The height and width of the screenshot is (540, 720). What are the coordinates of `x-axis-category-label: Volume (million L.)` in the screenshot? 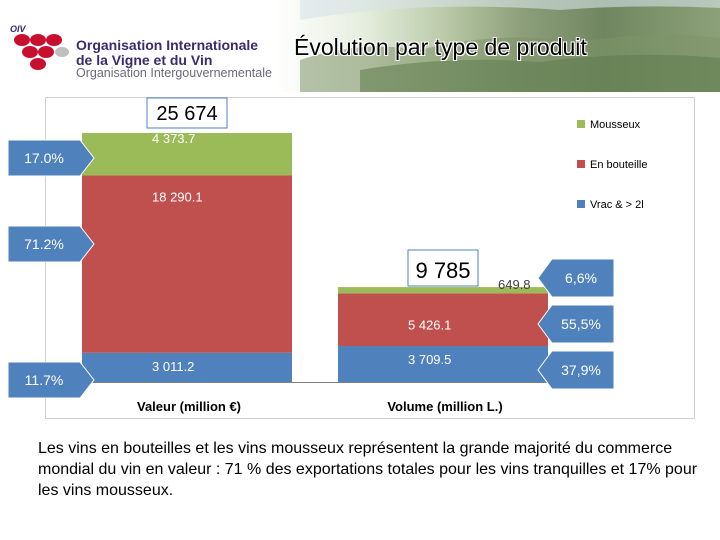 It's located at (444, 406).